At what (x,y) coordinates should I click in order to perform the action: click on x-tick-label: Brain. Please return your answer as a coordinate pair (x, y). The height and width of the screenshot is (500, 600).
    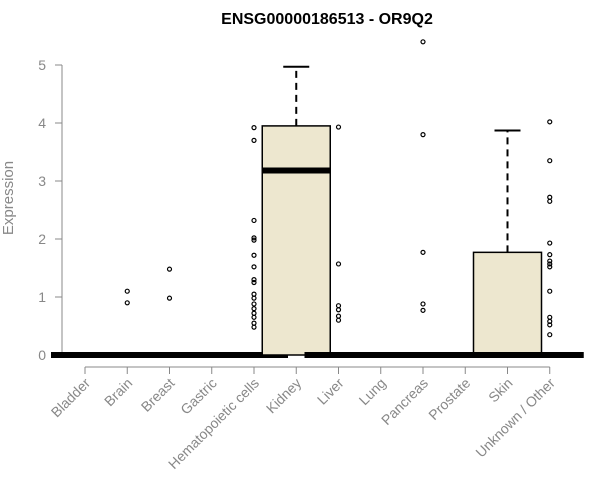
    Looking at the image, I should click on (118, 392).